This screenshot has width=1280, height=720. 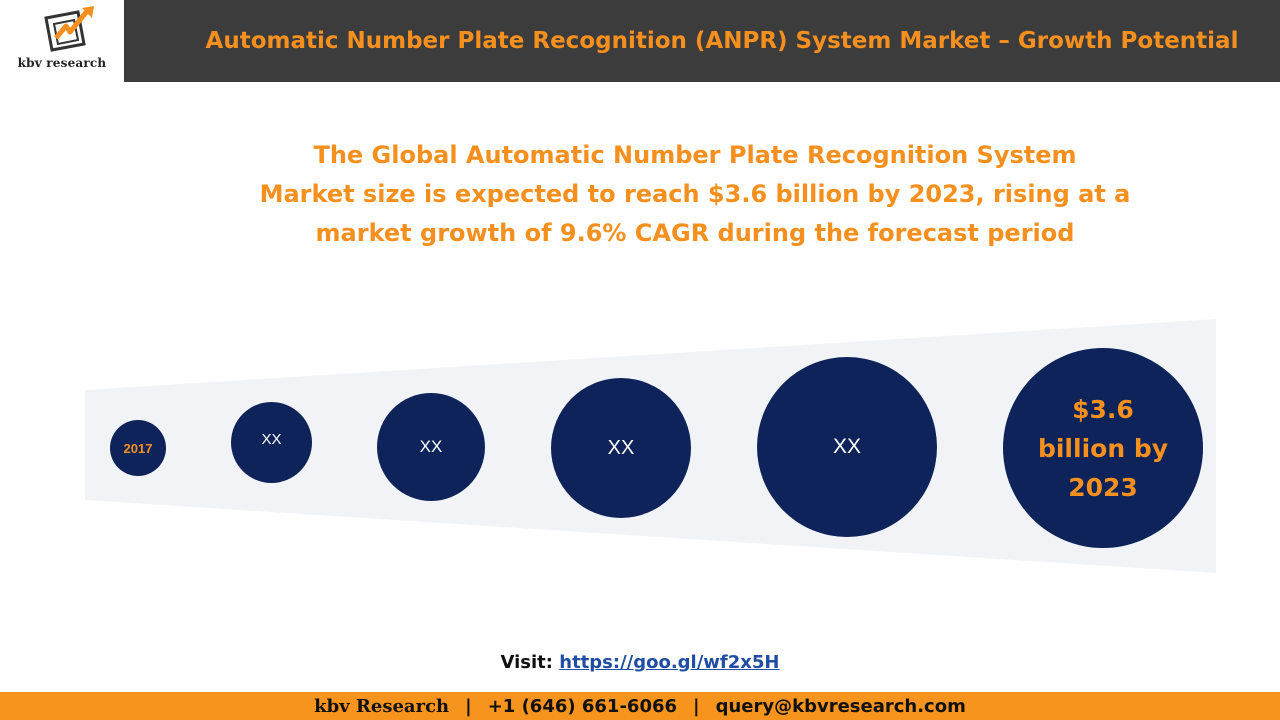 What do you see at coordinates (526, 662) in the screenshot?
I see `visit-label: Visit:` at bounding box center [526, 662].